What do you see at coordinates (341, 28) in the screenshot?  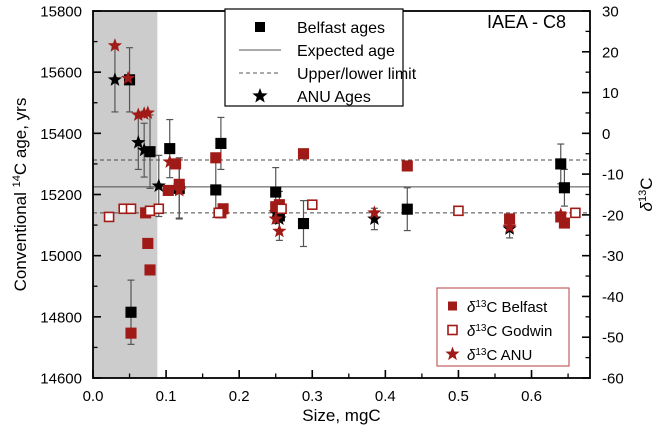 I see `legend-label-ages: Belfast ages` at bounding box center [341, 28].